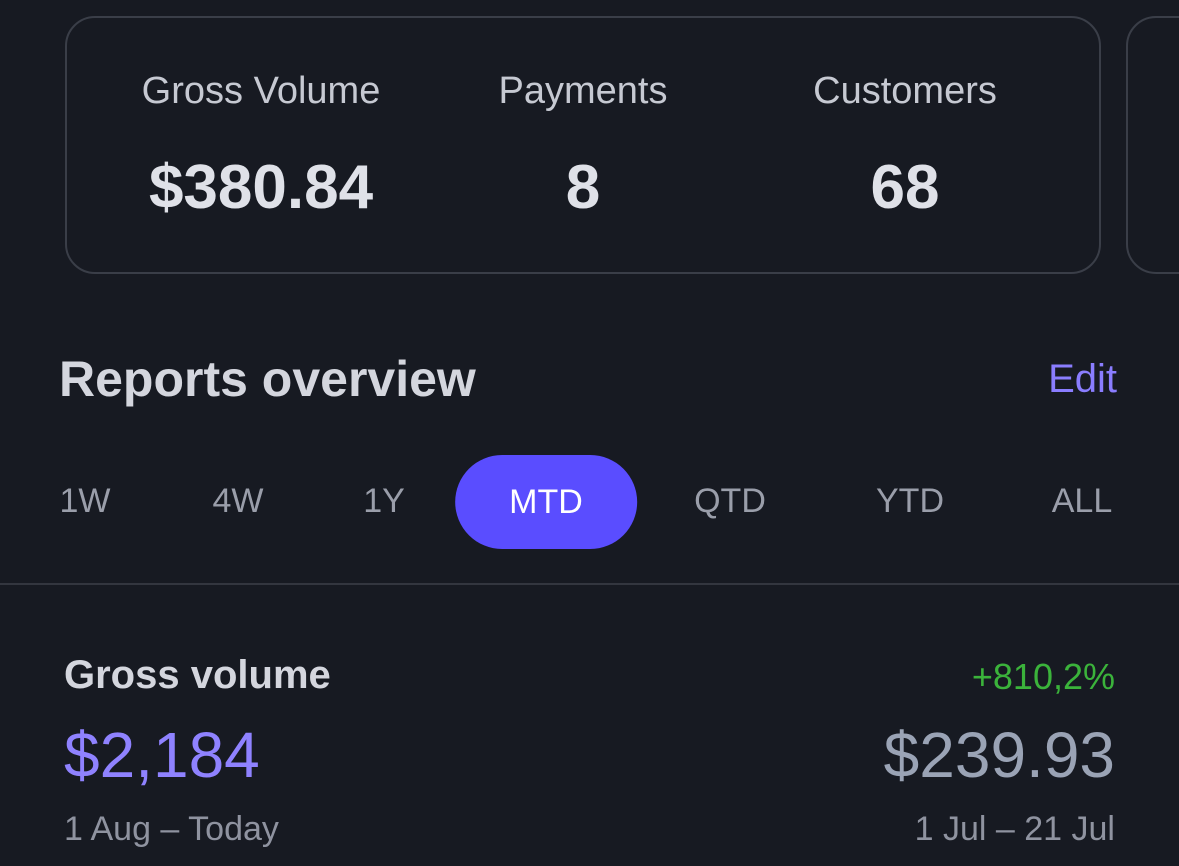 This screenshot has height=866, width=1179. I want to click on edit-button: Edit, so click(1082, 379).